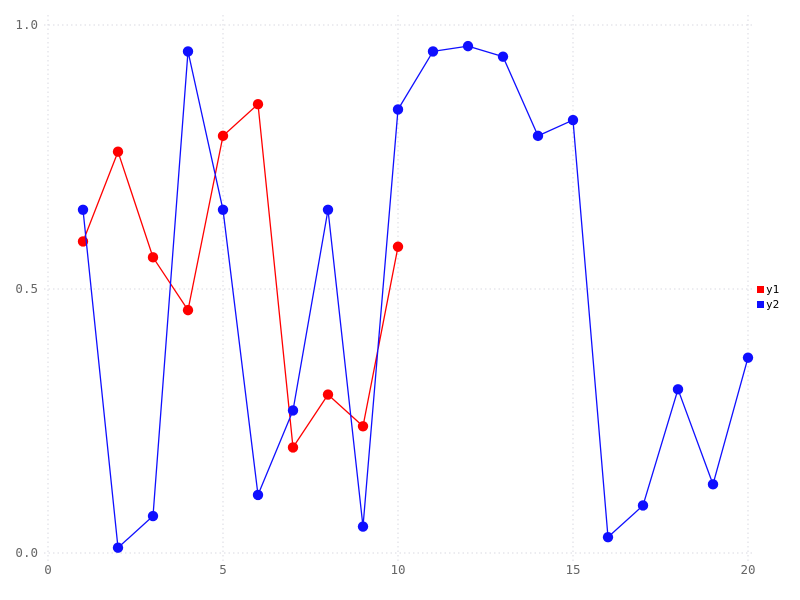  Describe the element at coordinates (397, 569) in the screenshot. I see `x-tick-label: 10` at that location.